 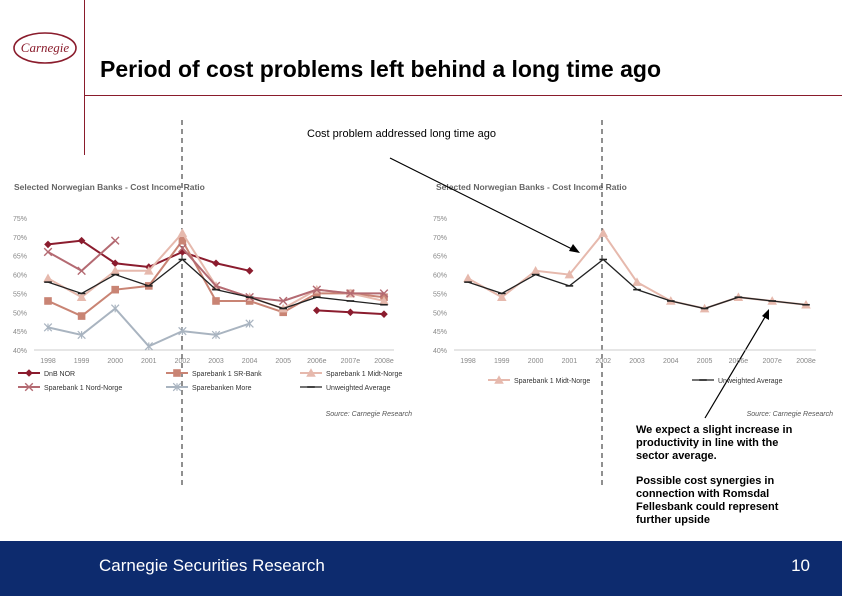 What do you see at coordinates (227, 374) in the screenshot?
I see `chart1-legend-label-sparebank-1-sr-bank: Sparebank 1 SR-Bank` at bounding box center [227, 374].